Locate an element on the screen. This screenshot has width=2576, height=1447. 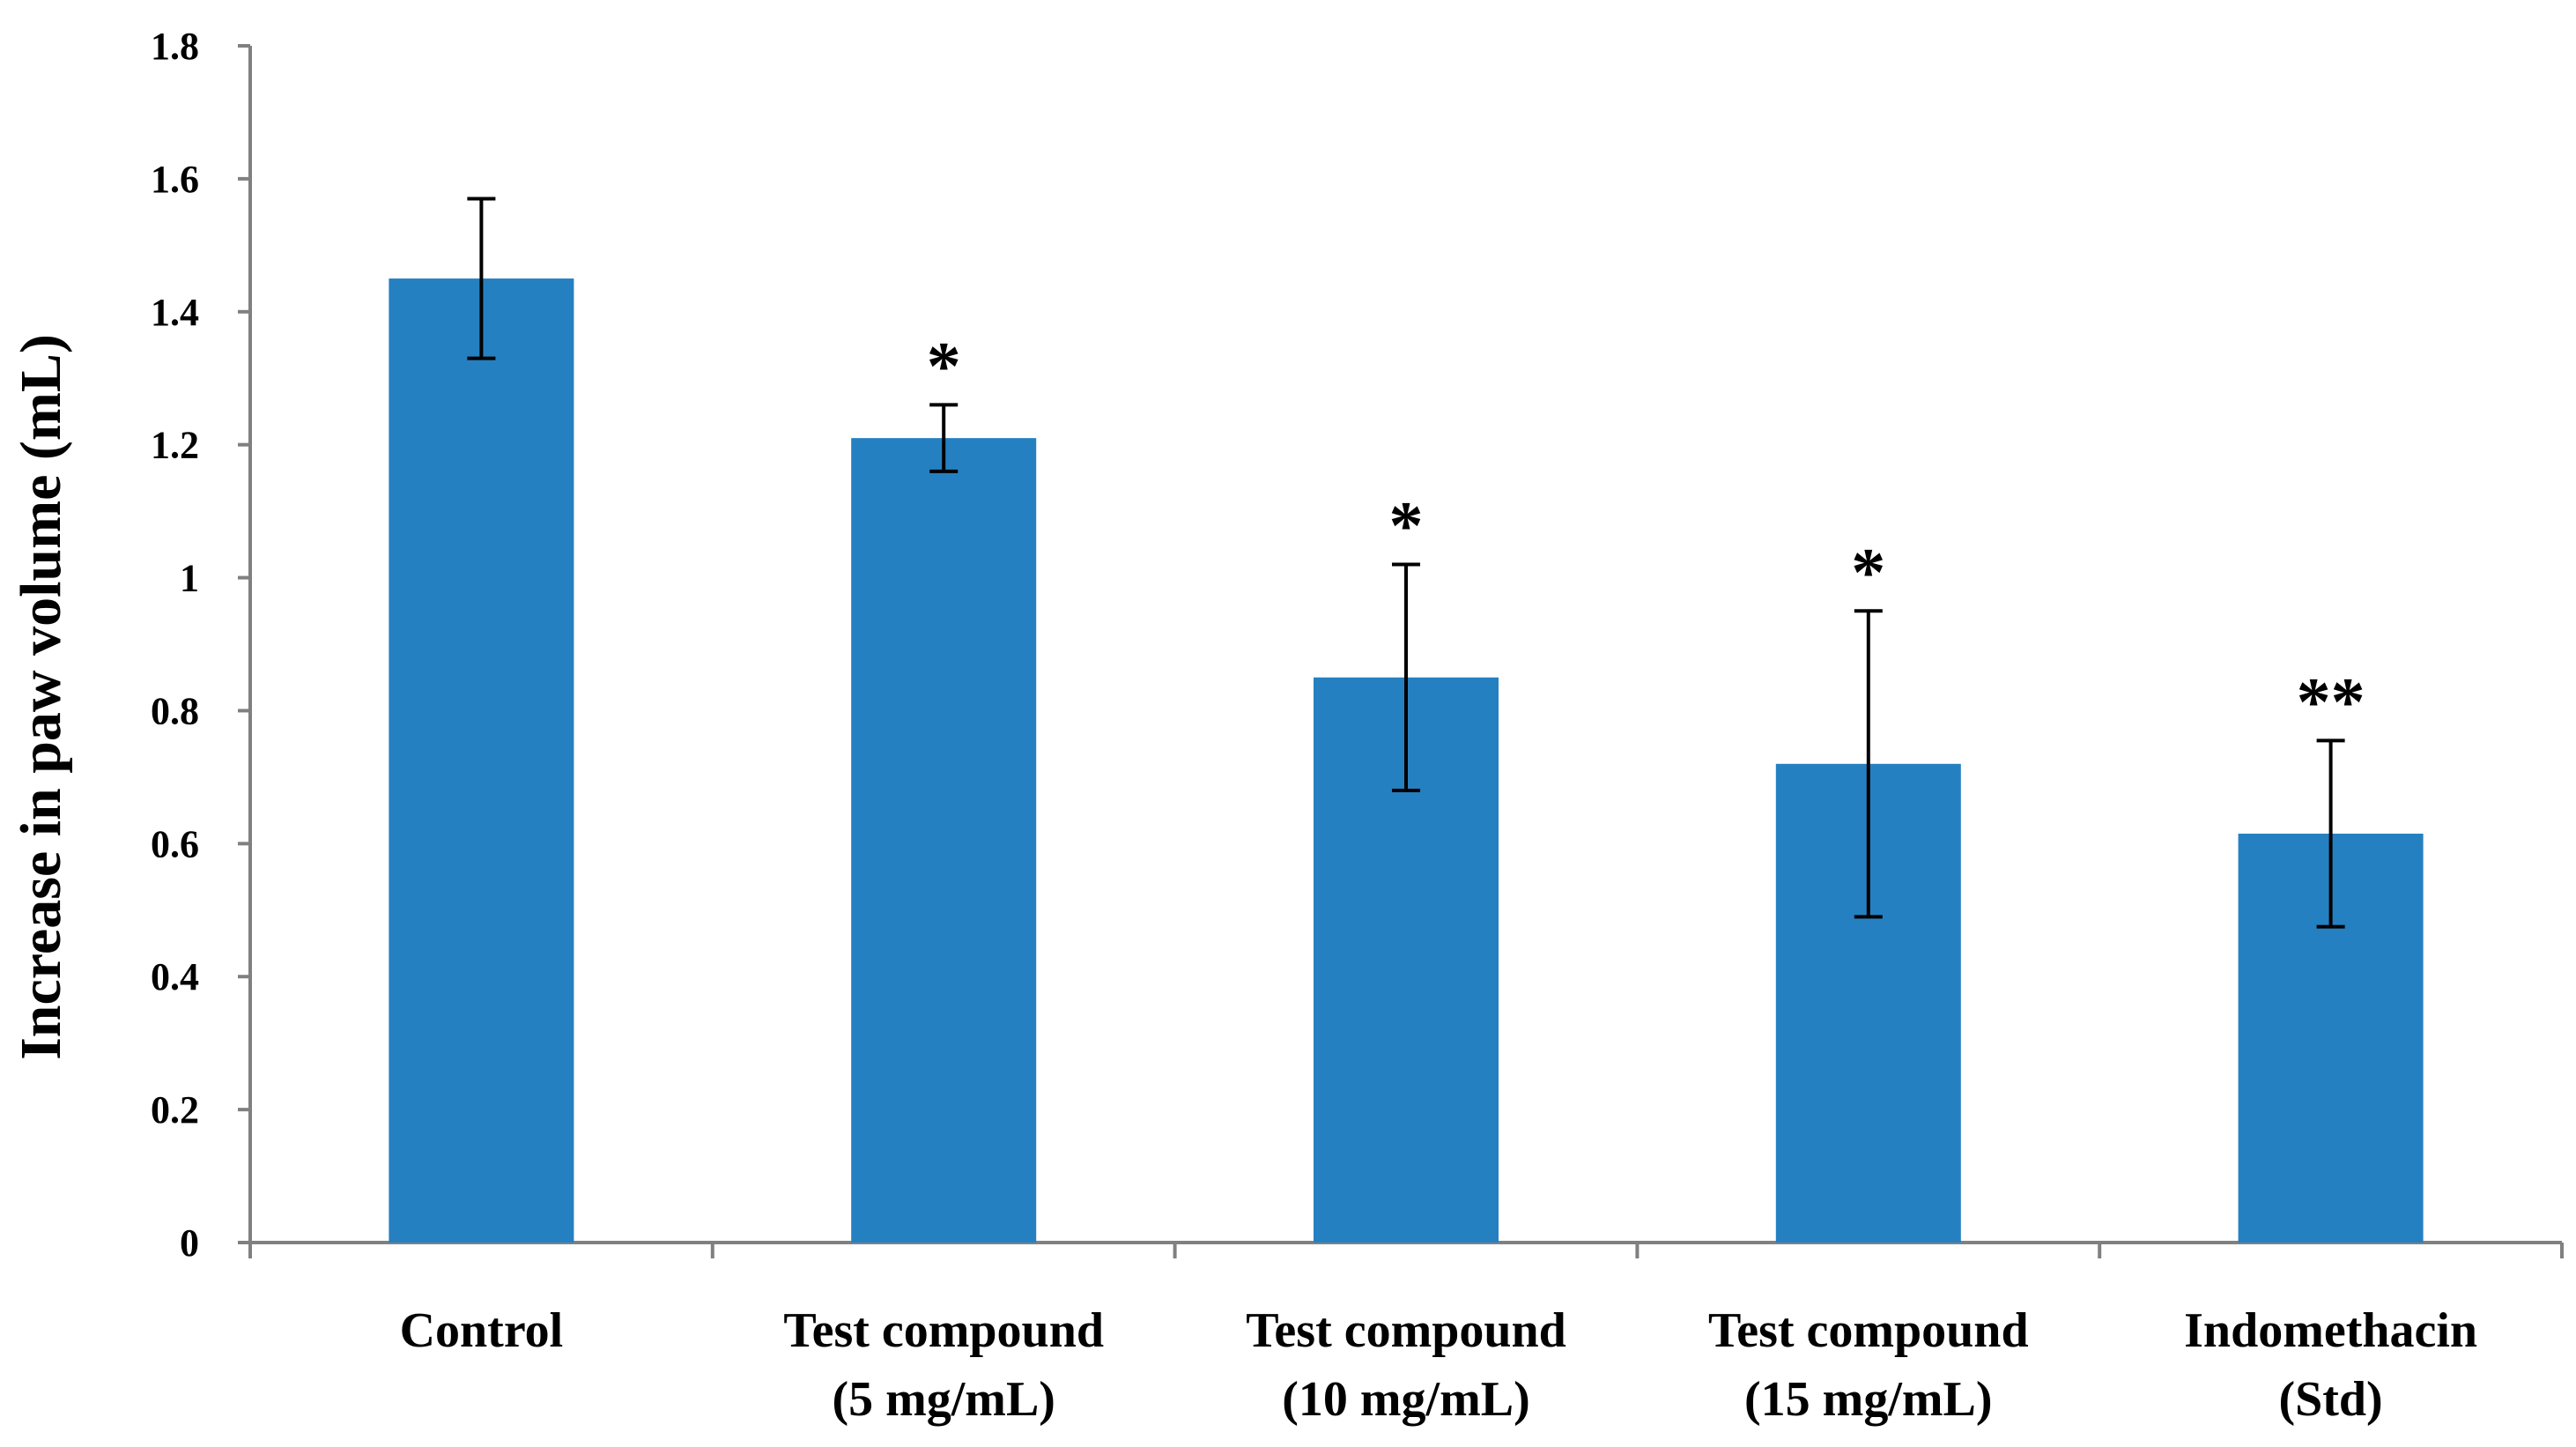
x-category-label: (Std) is located at coordinates (2330, 1399).